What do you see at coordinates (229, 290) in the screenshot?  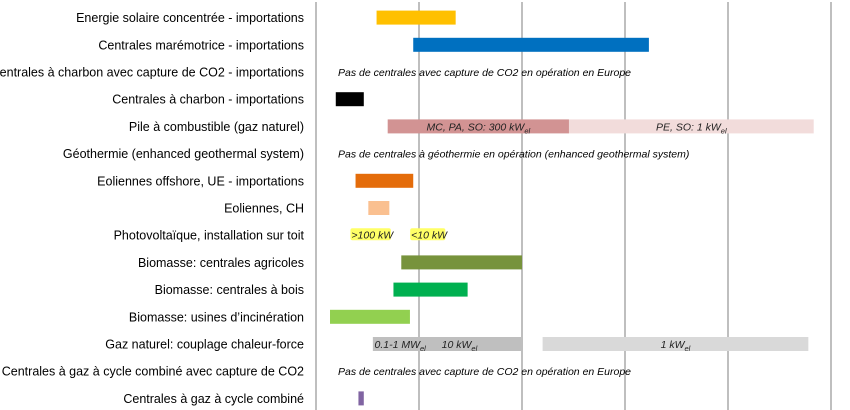 I see `category-label: Biomasse: centrales à bois` at bounding box center [229, 290].